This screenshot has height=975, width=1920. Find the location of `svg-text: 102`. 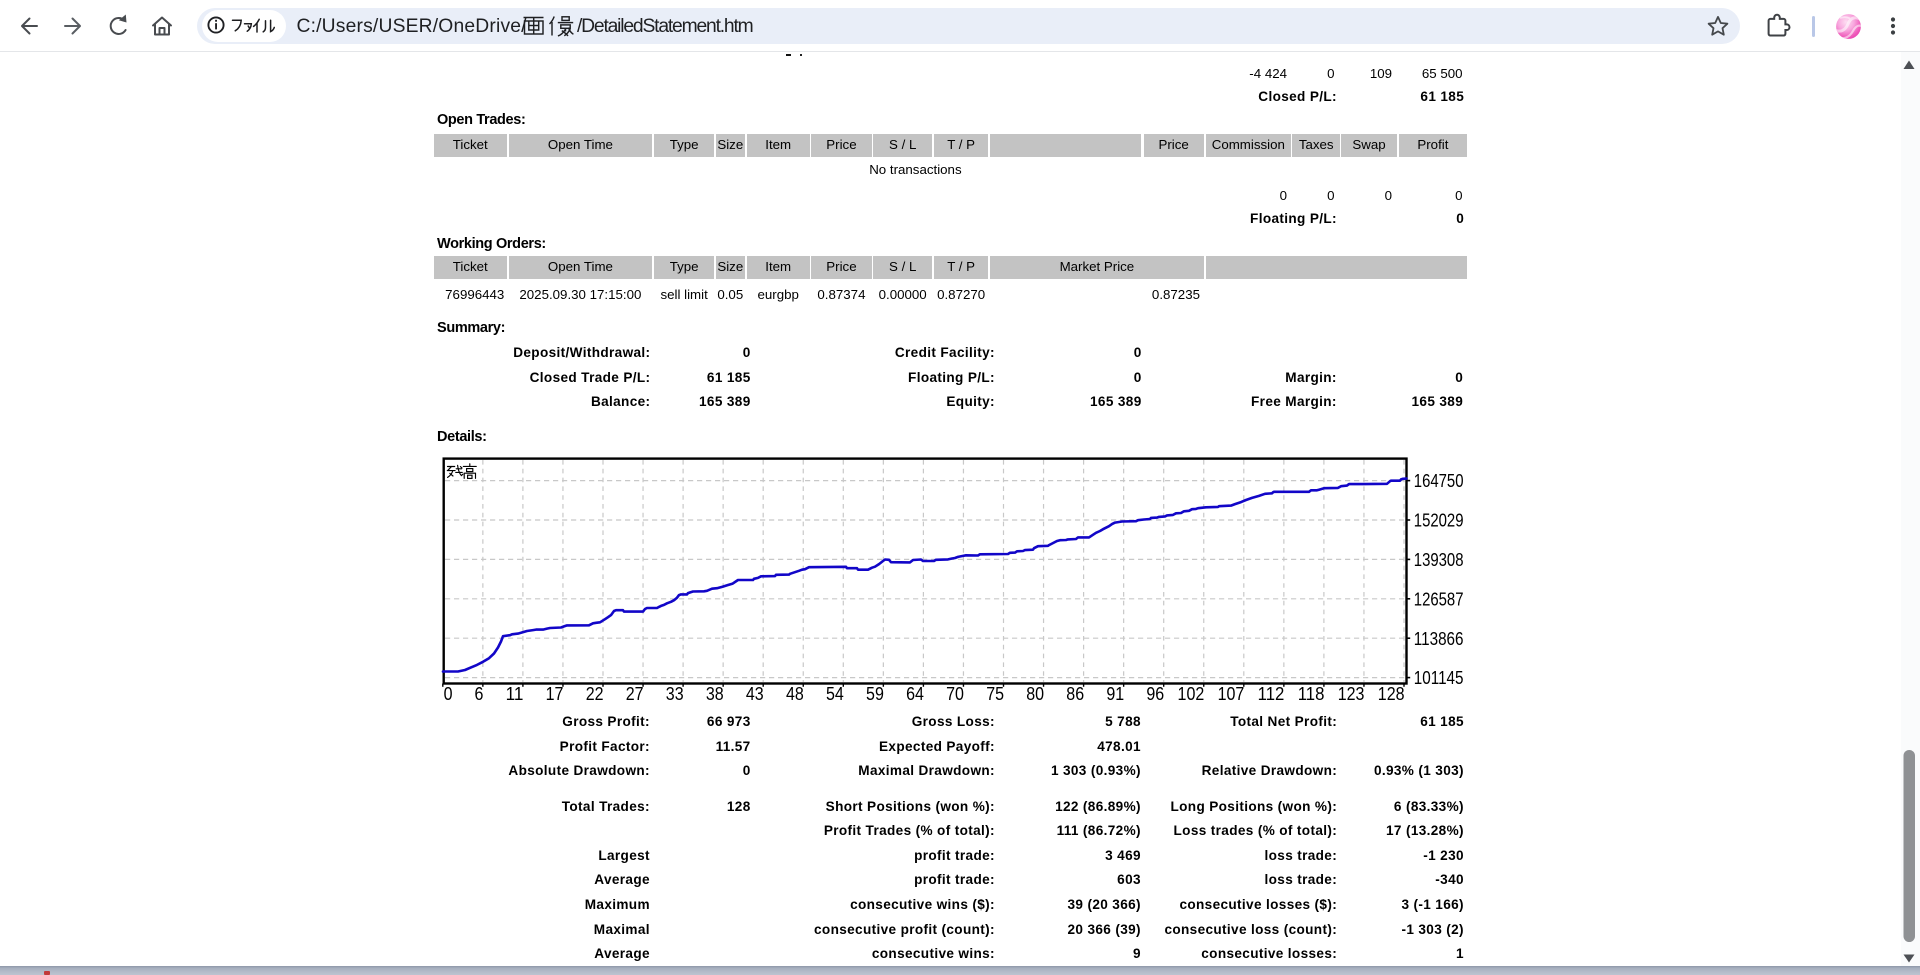

svg-text: 102 is located at coordinates (1191, 693).